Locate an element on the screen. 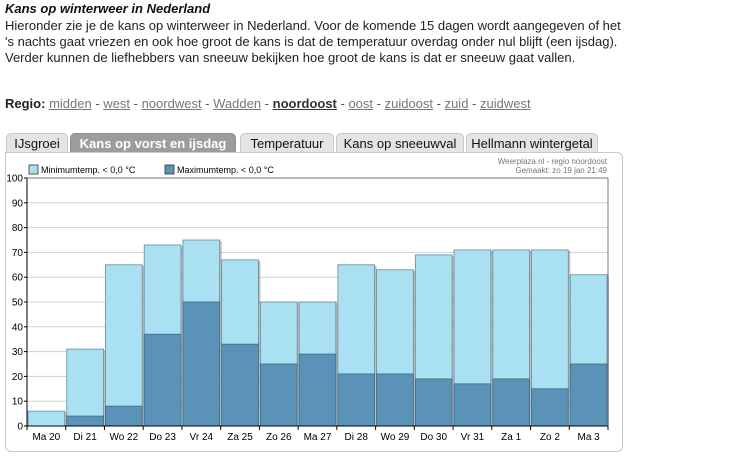 The width and height of the screenshot is (732, 458). regio-link-zuidwest: zuidwest is located at coordinates (505, 103).